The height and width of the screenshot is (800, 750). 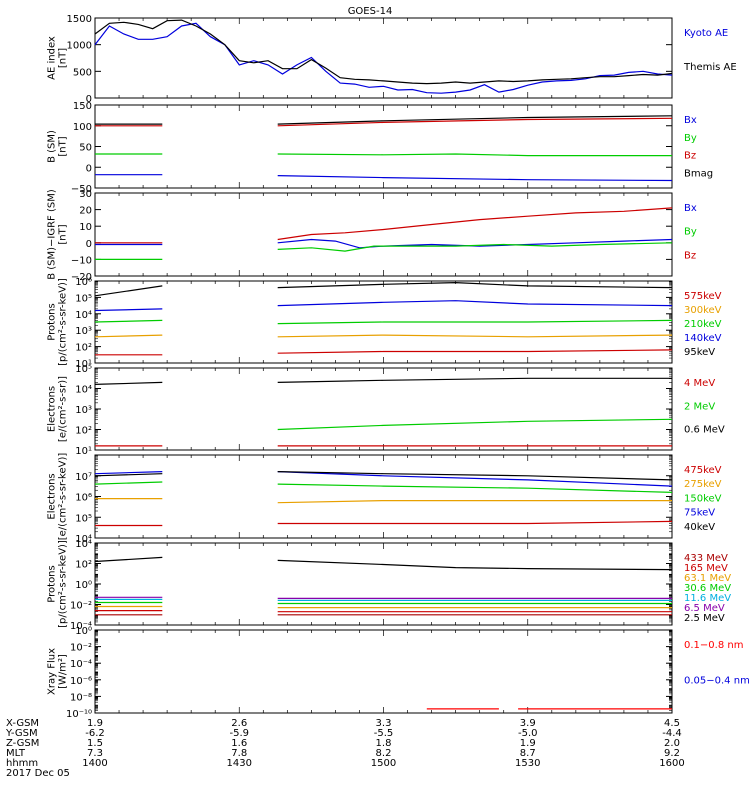 I want to click on series-line-bmag, so click(x=475, y=120).